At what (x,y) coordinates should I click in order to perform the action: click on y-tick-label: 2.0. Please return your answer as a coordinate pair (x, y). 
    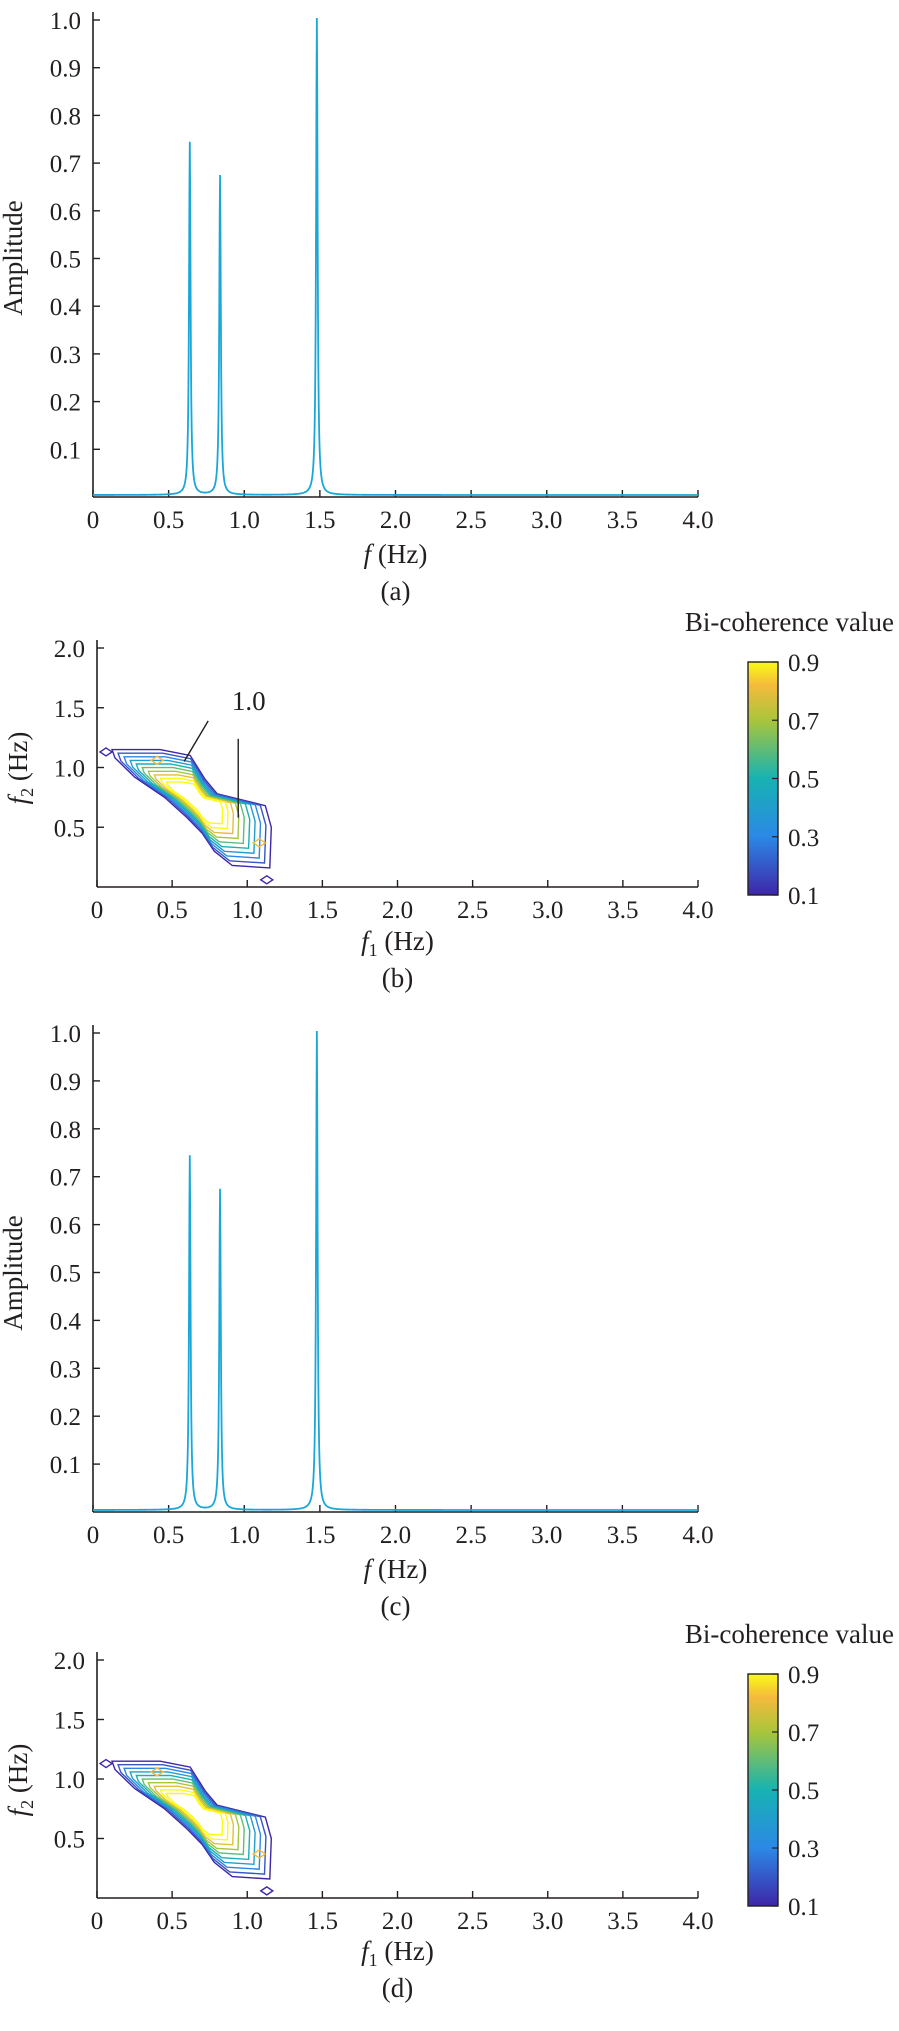
    Looking at the image, I should click on (69, 1661).